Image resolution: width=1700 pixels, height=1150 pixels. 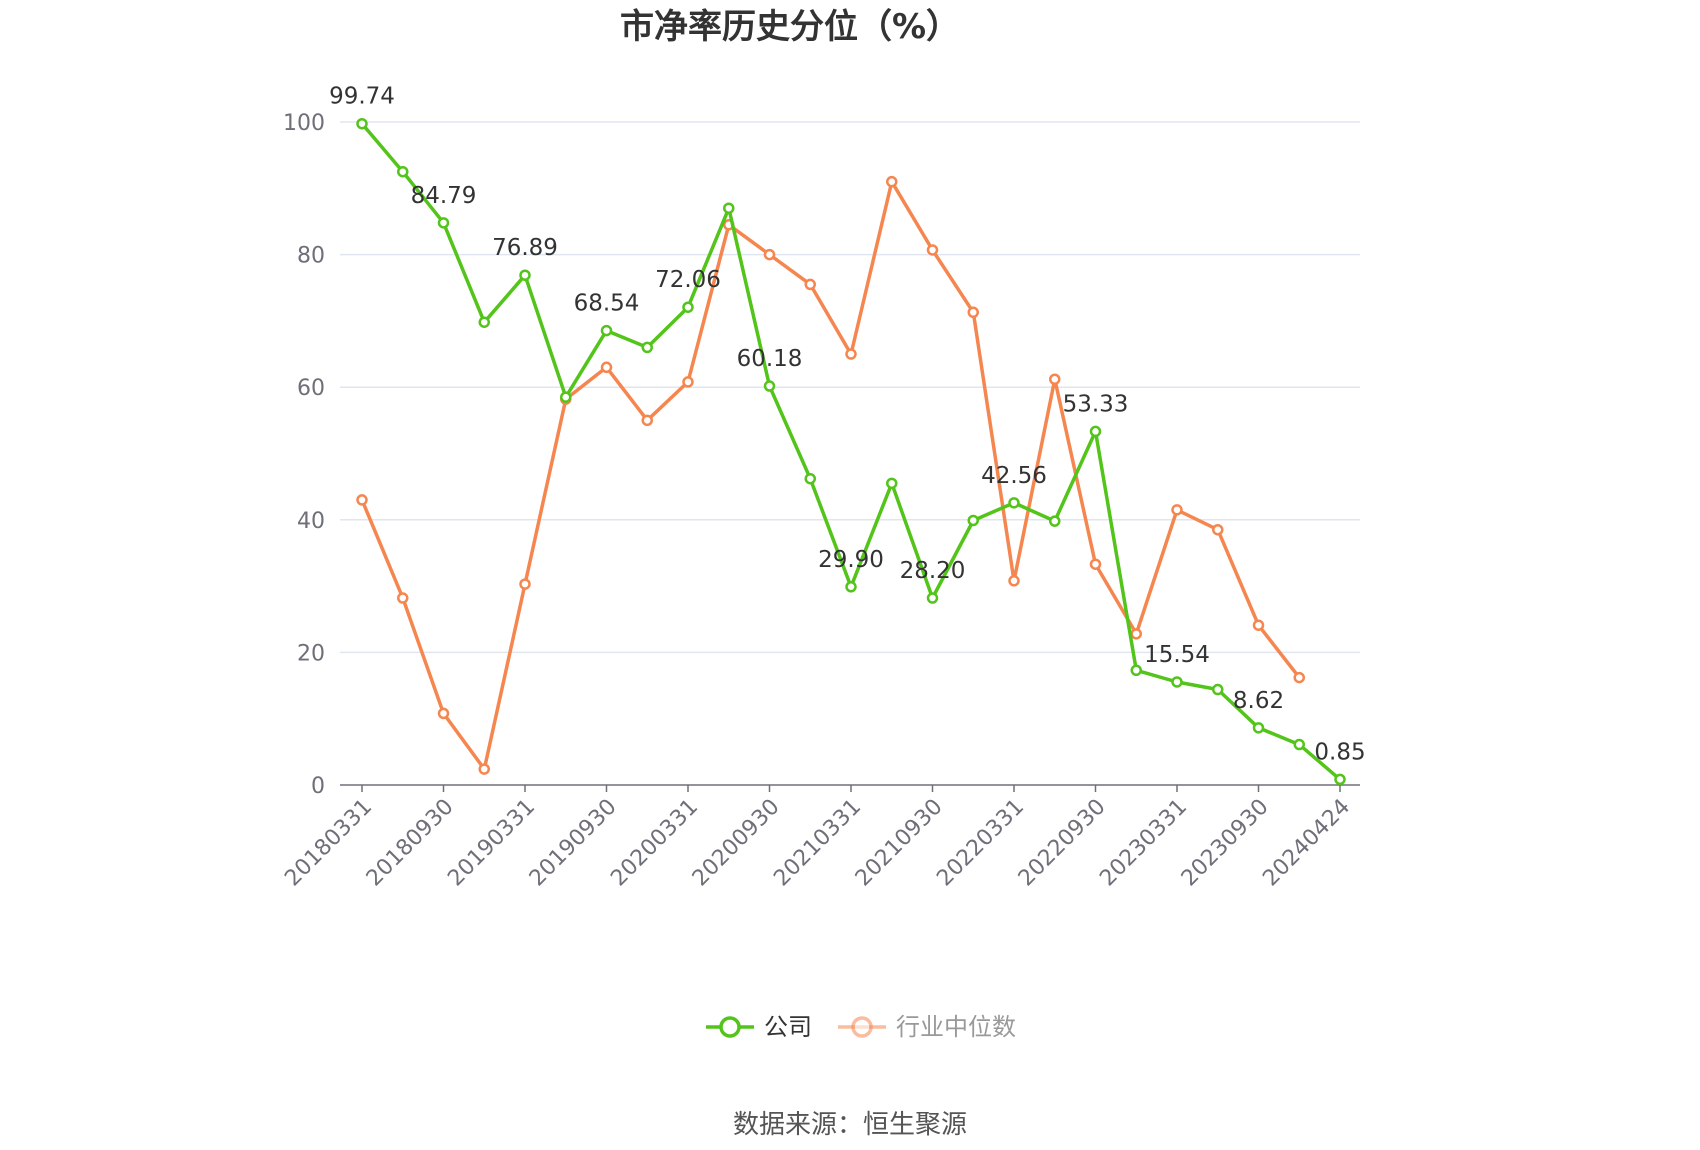 I want to click on y-tick-label: 20, so click(x=311, y=653).